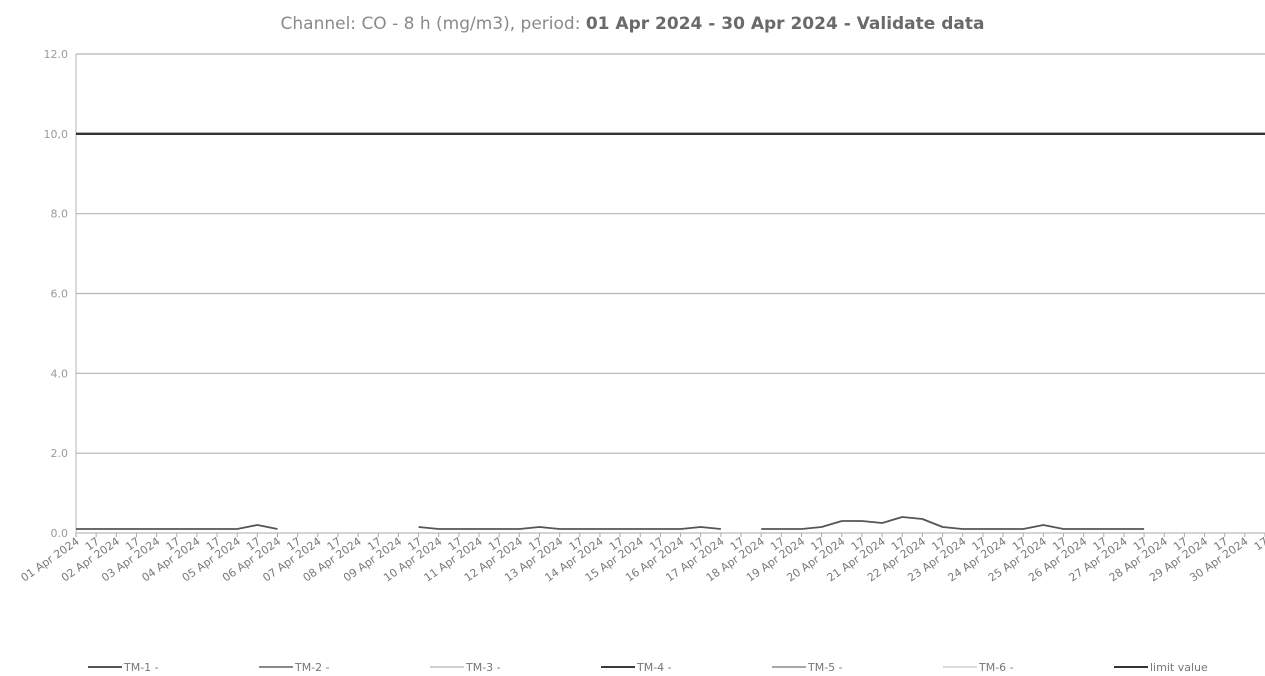 This screenshot has height=676, width=1265. What do you see at coordinates (60, 533) in the screenshot?
I see `y-tick-label: 0.0` at bounding box center [60, 533].